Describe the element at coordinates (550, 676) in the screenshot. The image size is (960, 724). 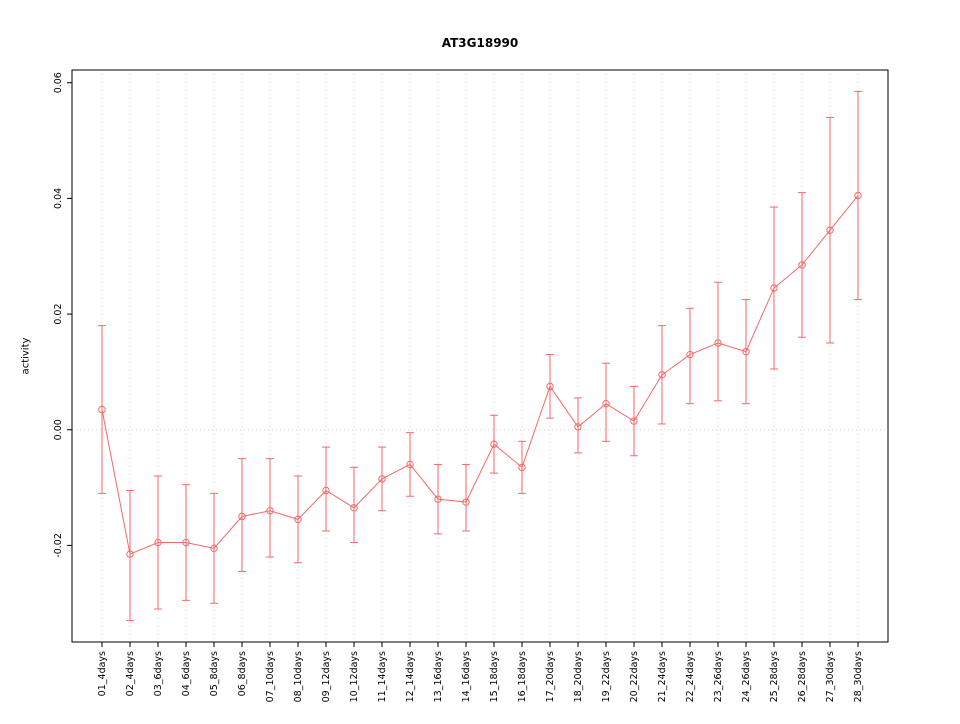
I see `x-tick-label: 17_20days` at that location.